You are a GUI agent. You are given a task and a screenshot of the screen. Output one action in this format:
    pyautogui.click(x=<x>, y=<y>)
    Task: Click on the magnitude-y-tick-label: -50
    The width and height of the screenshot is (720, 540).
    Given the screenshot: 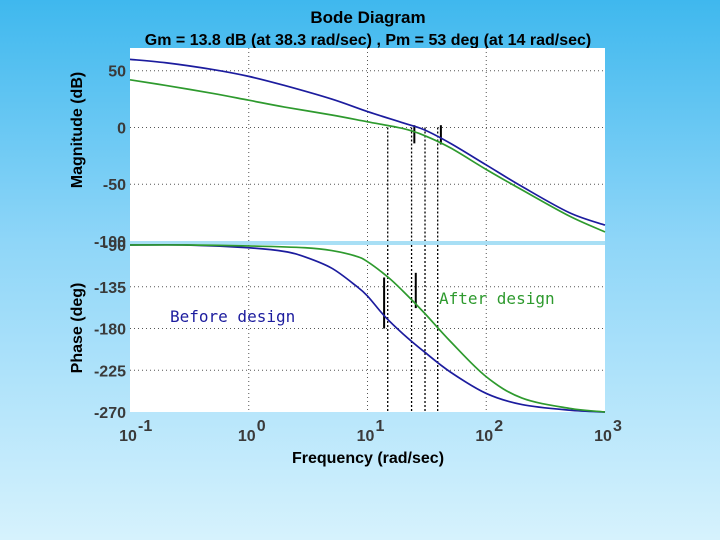 What is the action you would take?
    pyautogui.click(x=114, y=185)
    